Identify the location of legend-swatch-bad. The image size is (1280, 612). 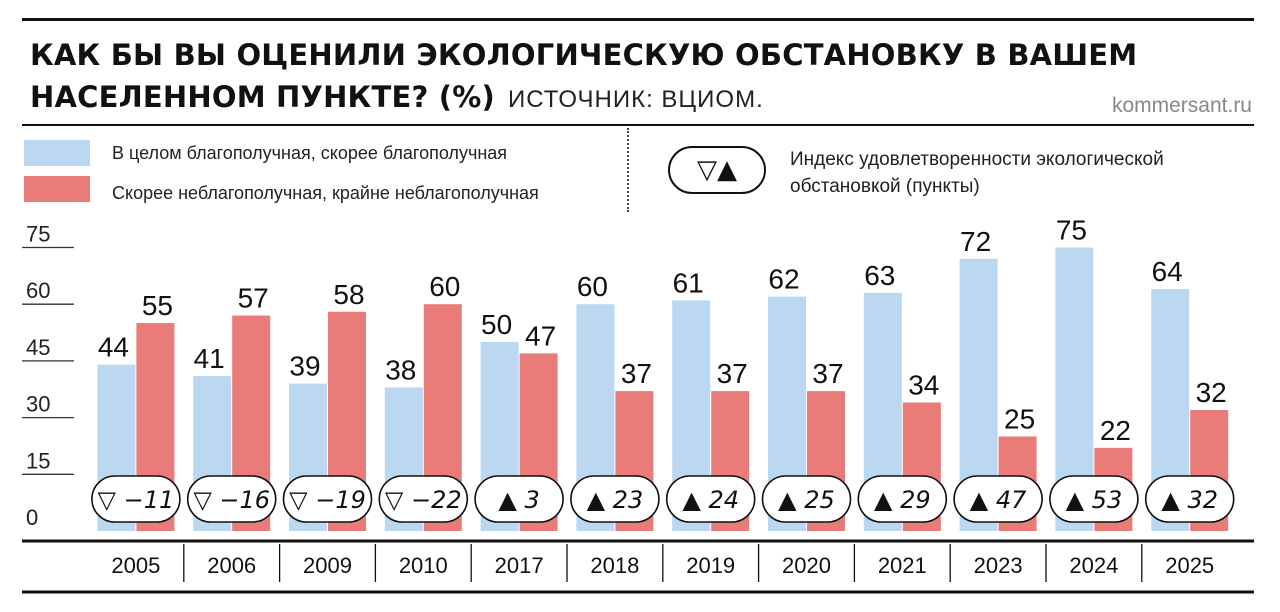
(57, 189).